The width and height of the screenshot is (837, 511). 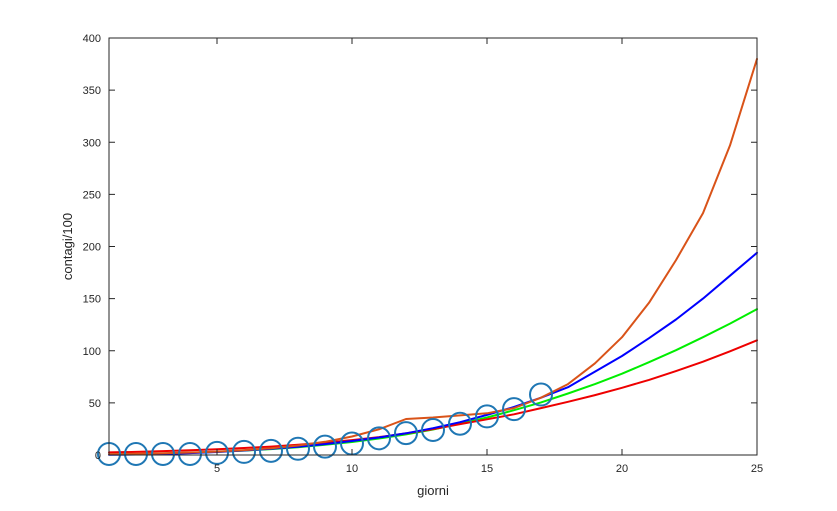 What do you see at coordinates (95, 404) in the screenshot?
I see `y-tick-label: 50` at bounding box center [95, 404].